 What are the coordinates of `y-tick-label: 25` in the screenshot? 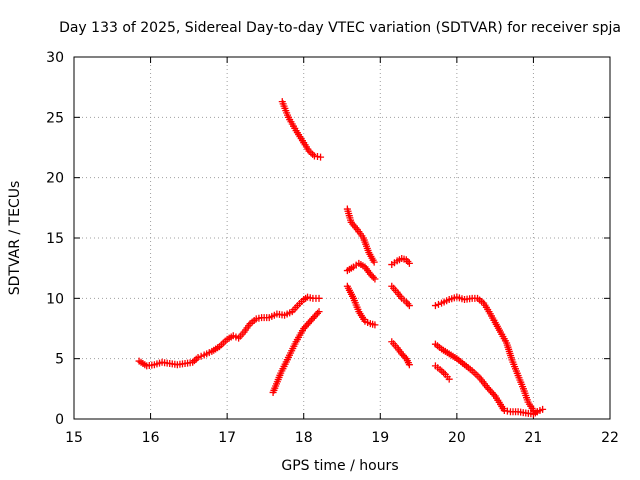 It's located at (55, 118).